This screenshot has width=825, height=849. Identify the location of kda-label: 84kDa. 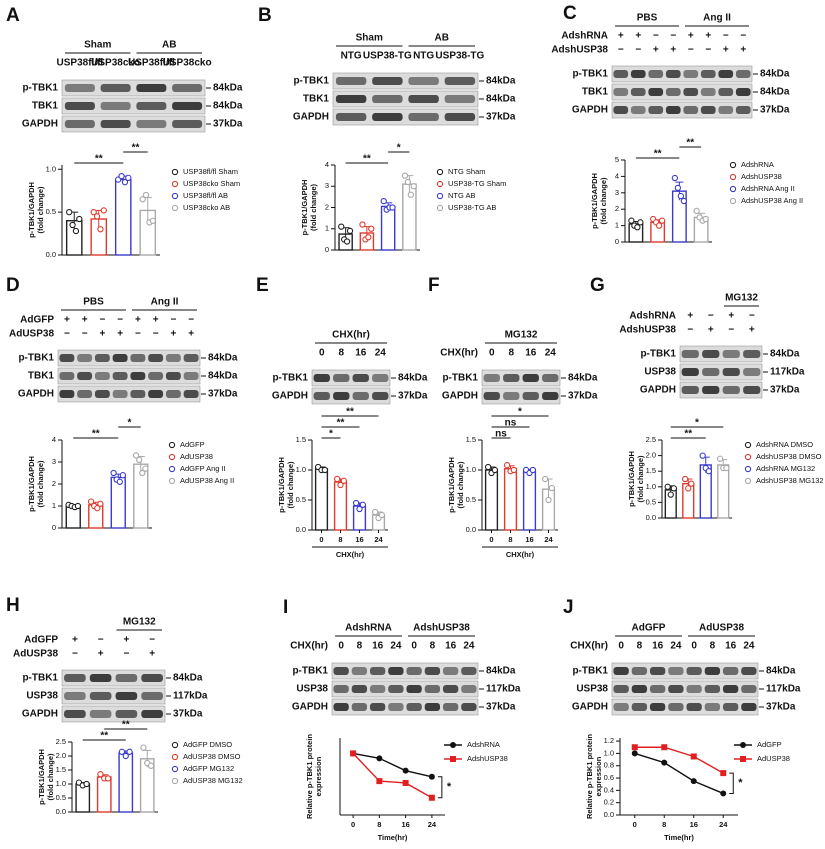
(228, 106).